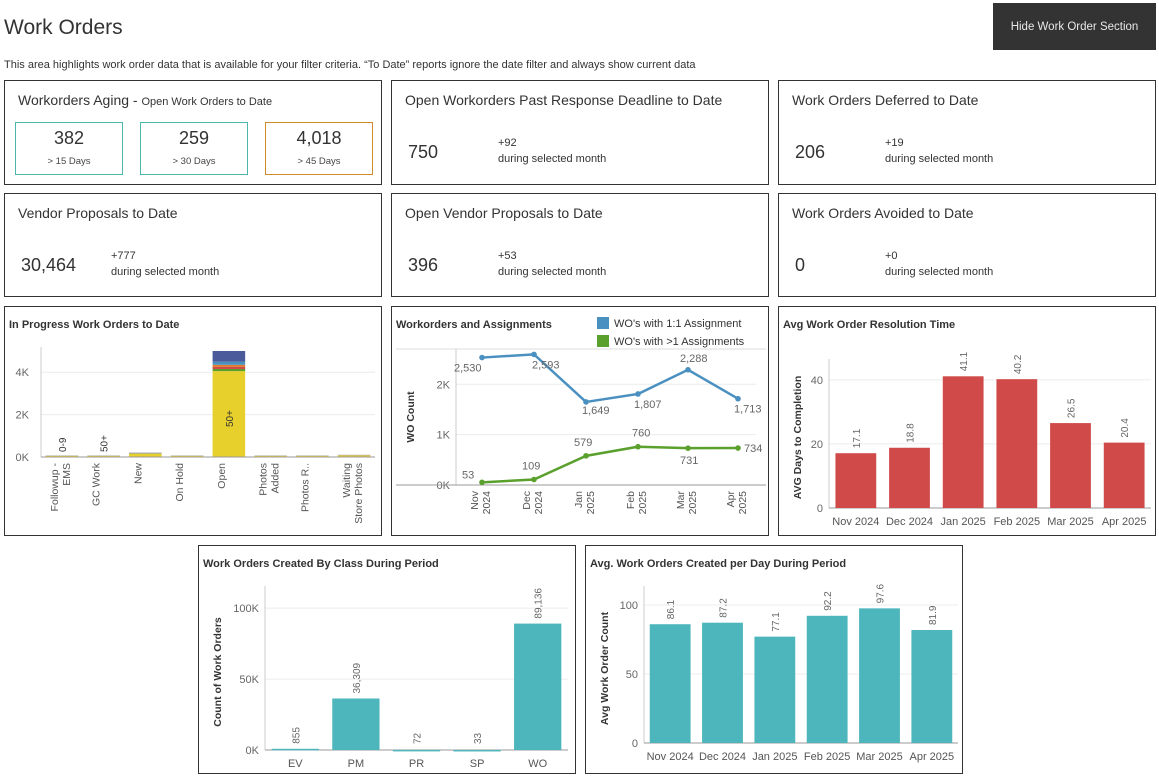 This screenshot has width=1159, height=777. What do you see at coordinates (1125, 428) in the screenshot?
I see `data-label: 20.4` at bounding box center [1125, 428].